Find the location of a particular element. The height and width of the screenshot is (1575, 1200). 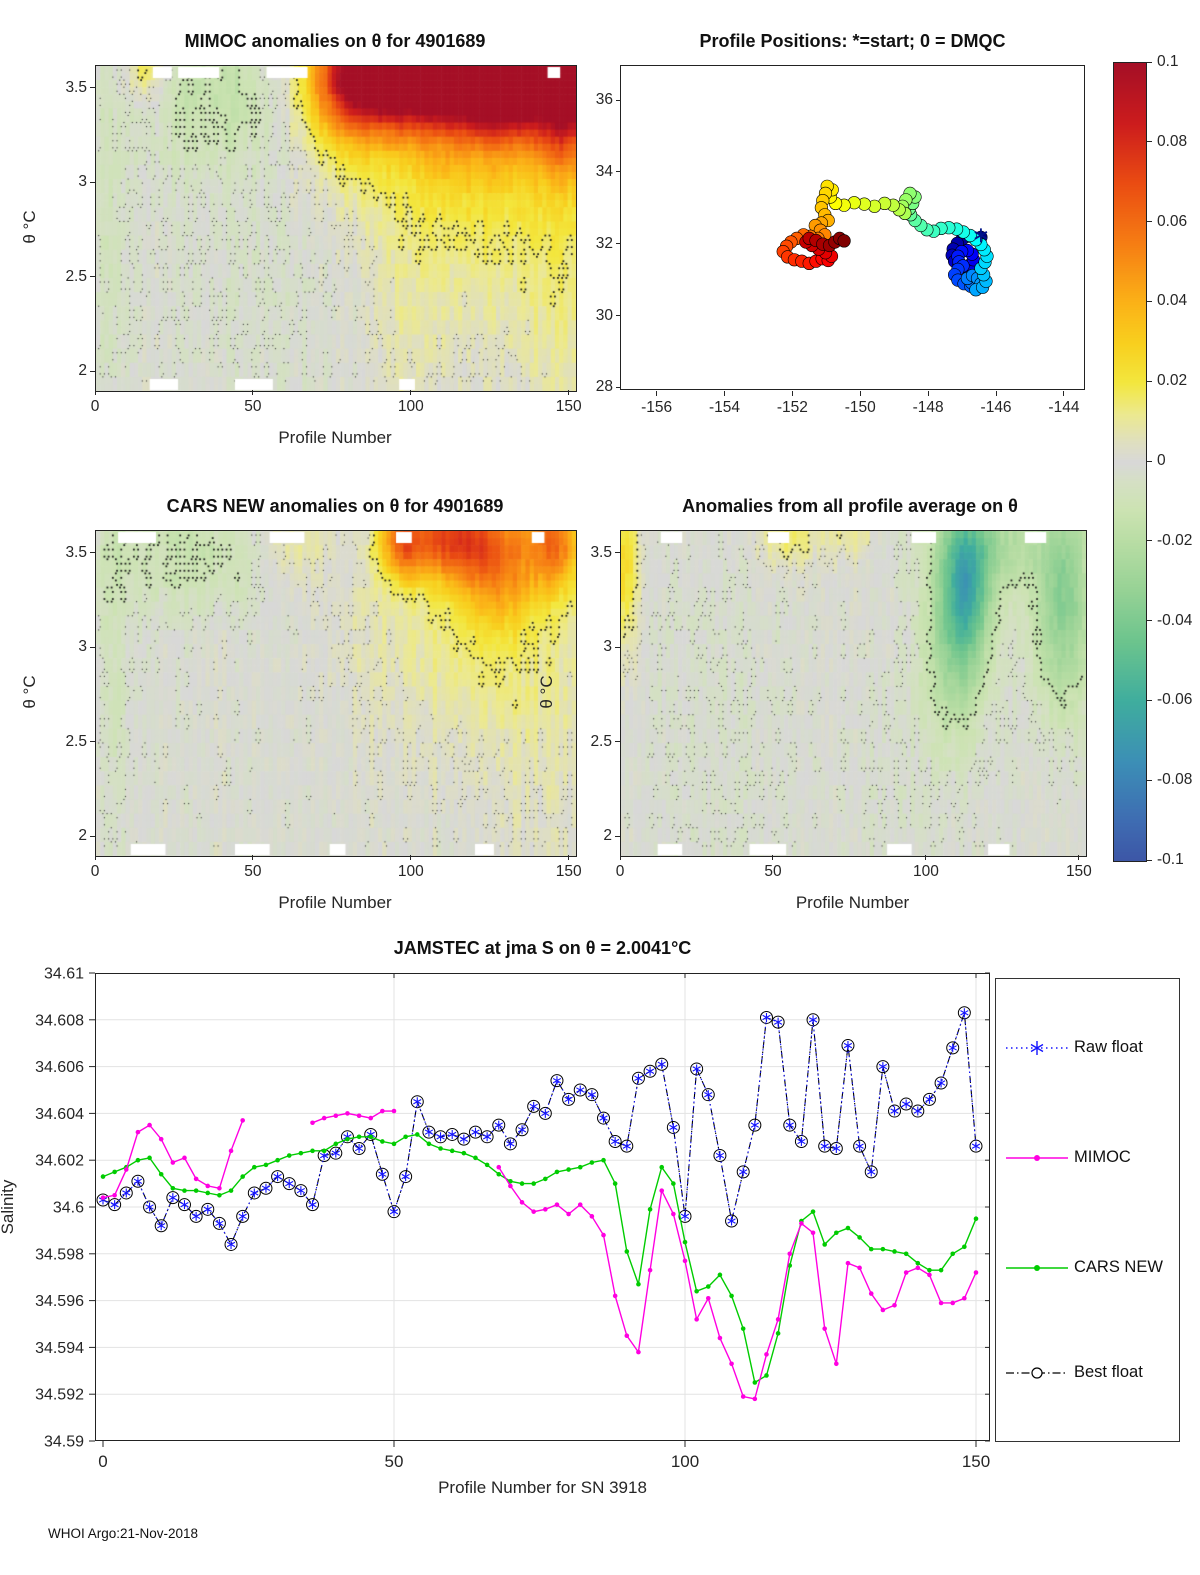

panel-mimoc-xlabel: Profile Number is located at coordinates (335, 437).